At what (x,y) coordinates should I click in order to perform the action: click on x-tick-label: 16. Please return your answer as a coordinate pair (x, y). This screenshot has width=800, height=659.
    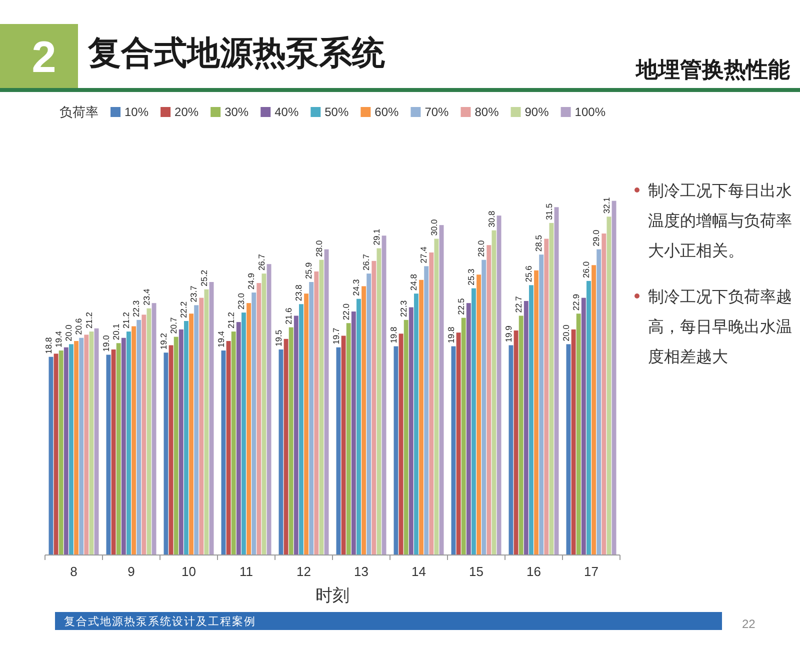
    Looking at the image, I should click on (533, 571).